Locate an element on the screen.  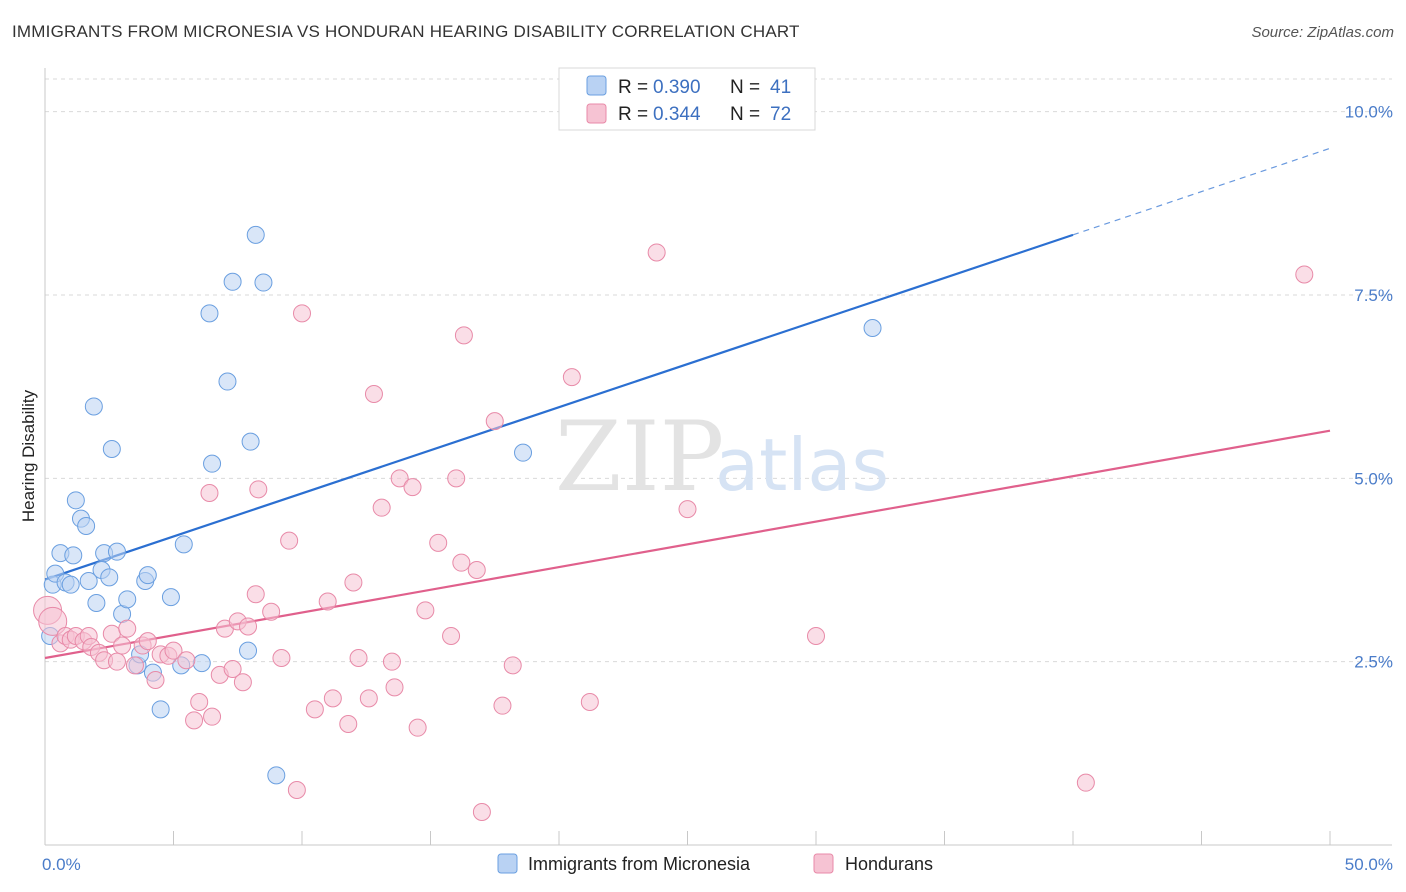
source-label: Source: ZipAtlas.com is located at coordinates (1322, 32).